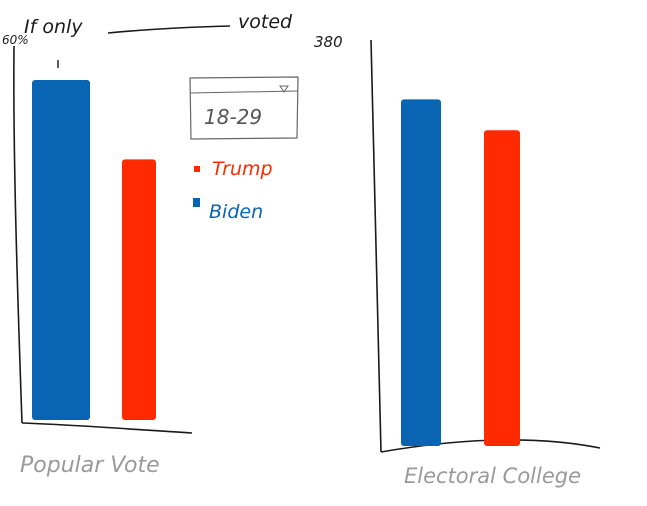  Describe the element at coordinates (421, 273) in the screenshot. I see `electoral-college-bar-biden` at that location.